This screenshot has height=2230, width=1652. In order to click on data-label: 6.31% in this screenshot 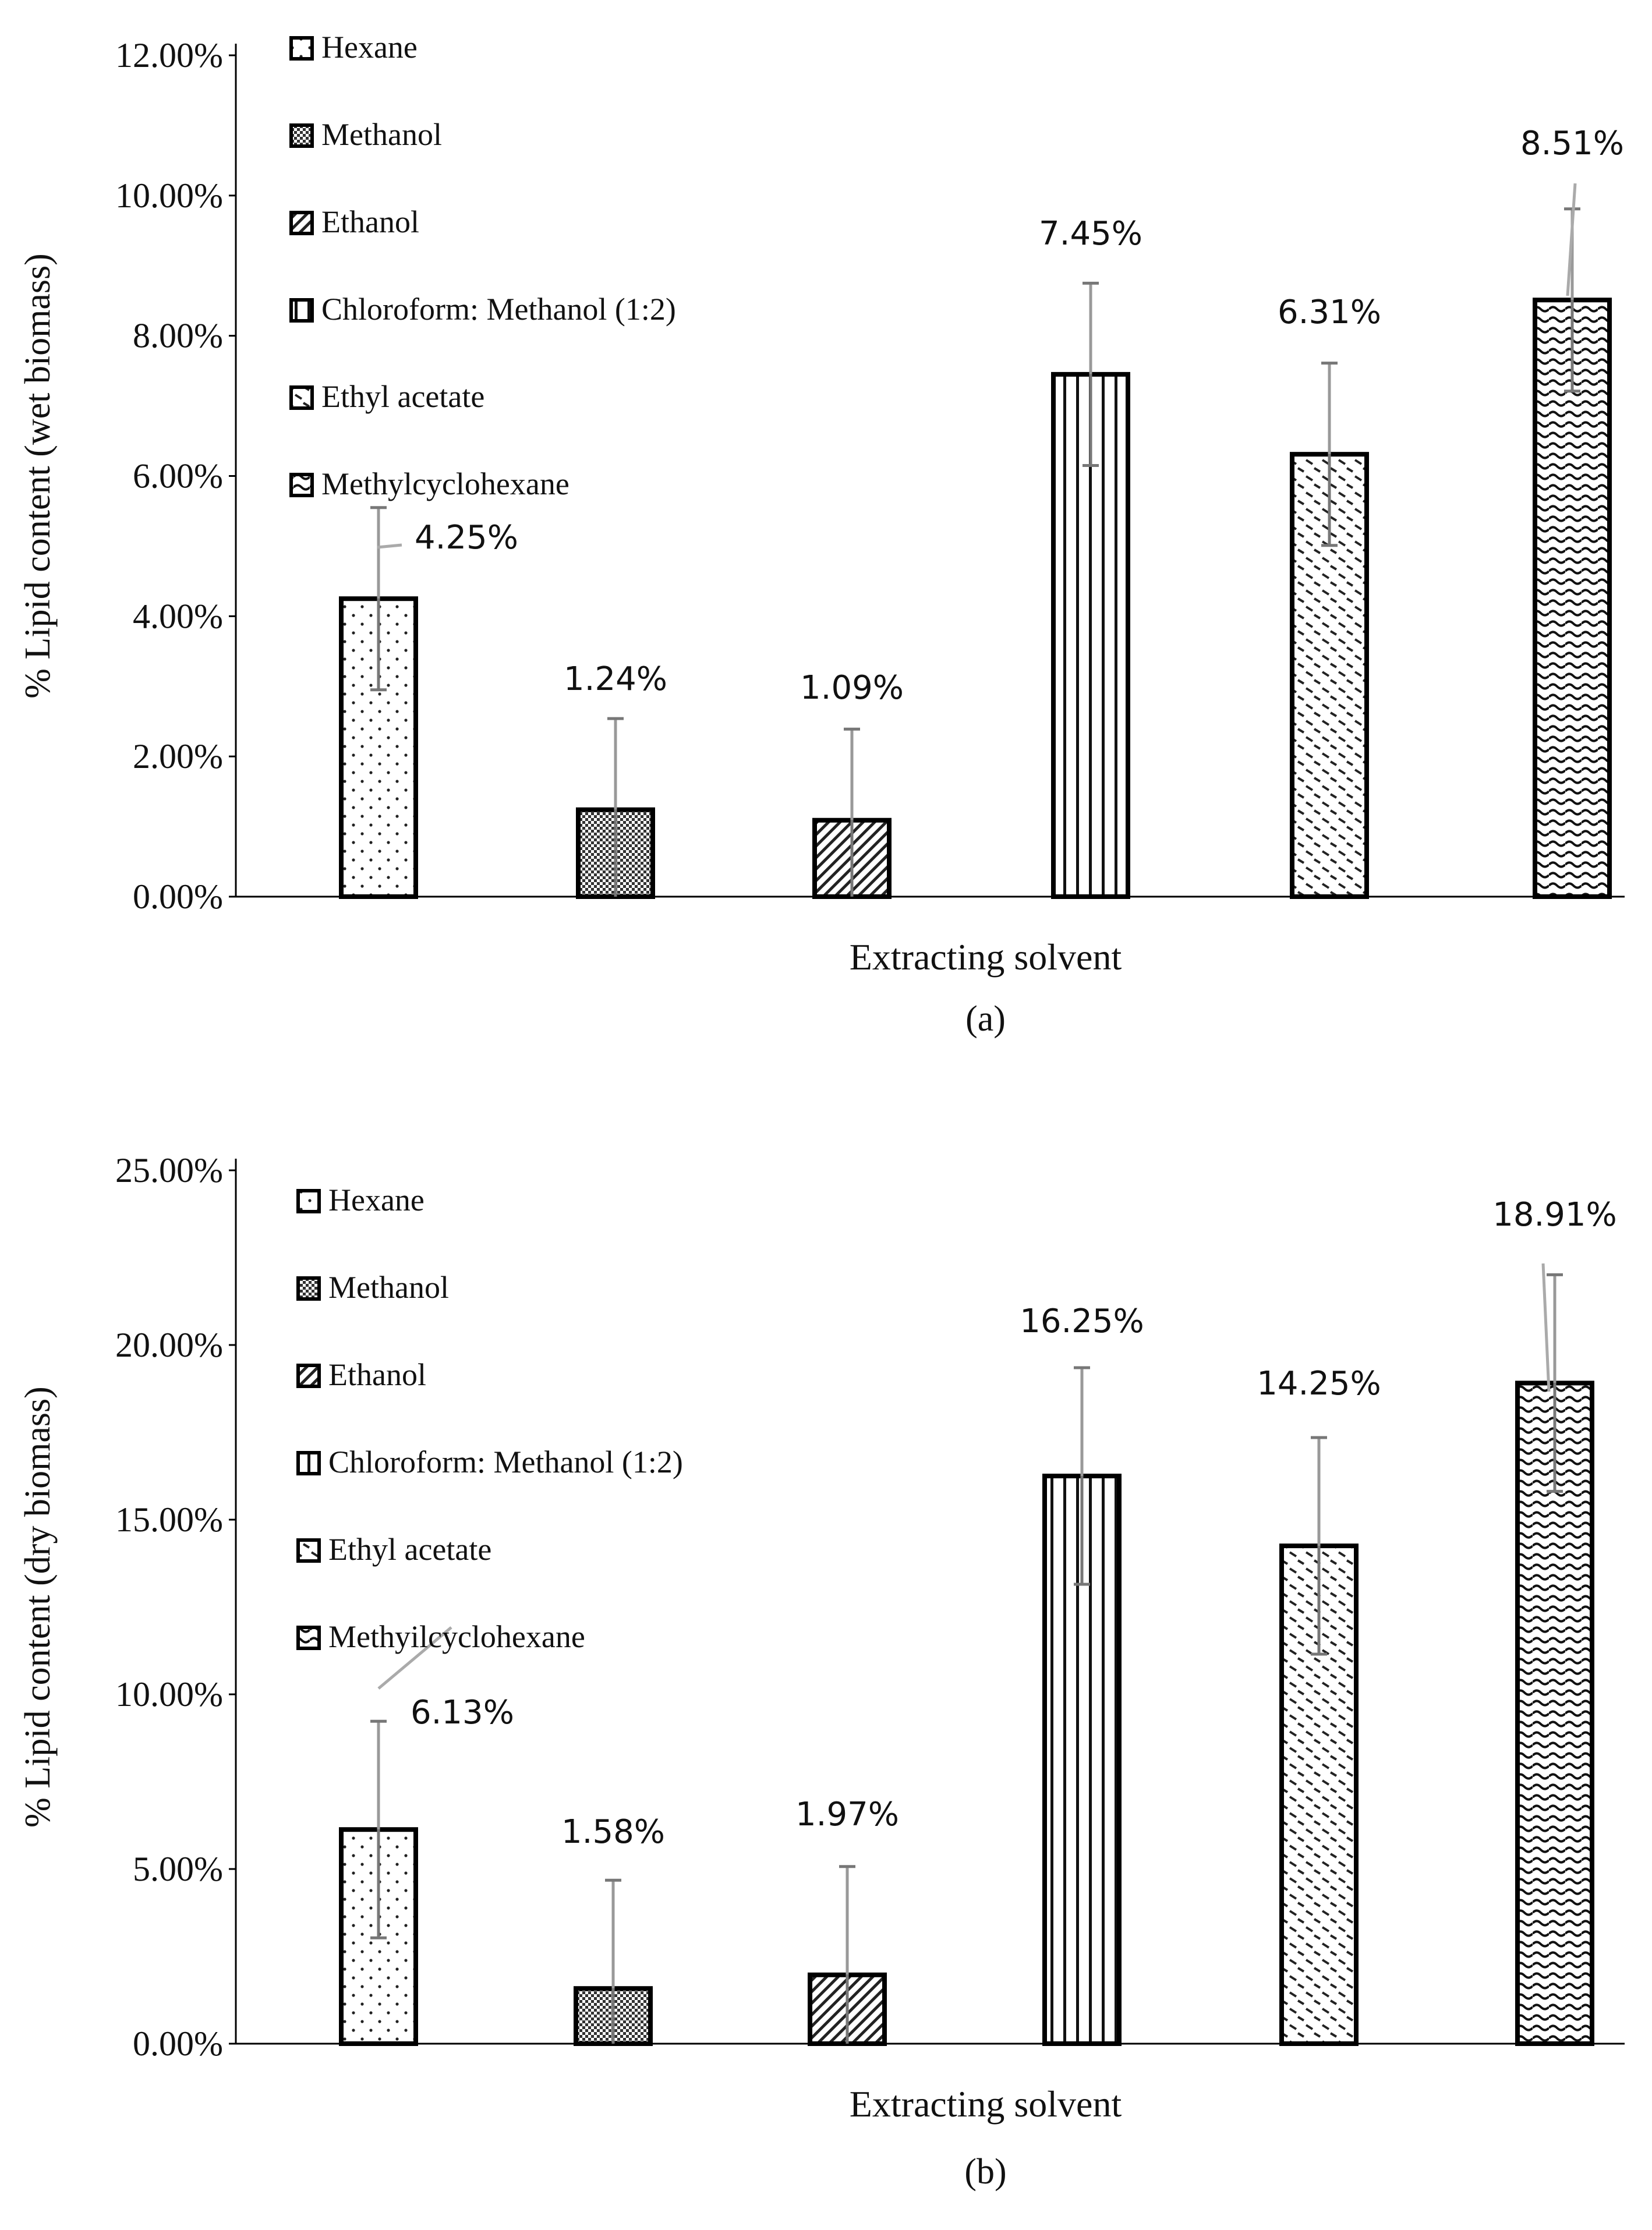, I will do `click(1329, 312)`.